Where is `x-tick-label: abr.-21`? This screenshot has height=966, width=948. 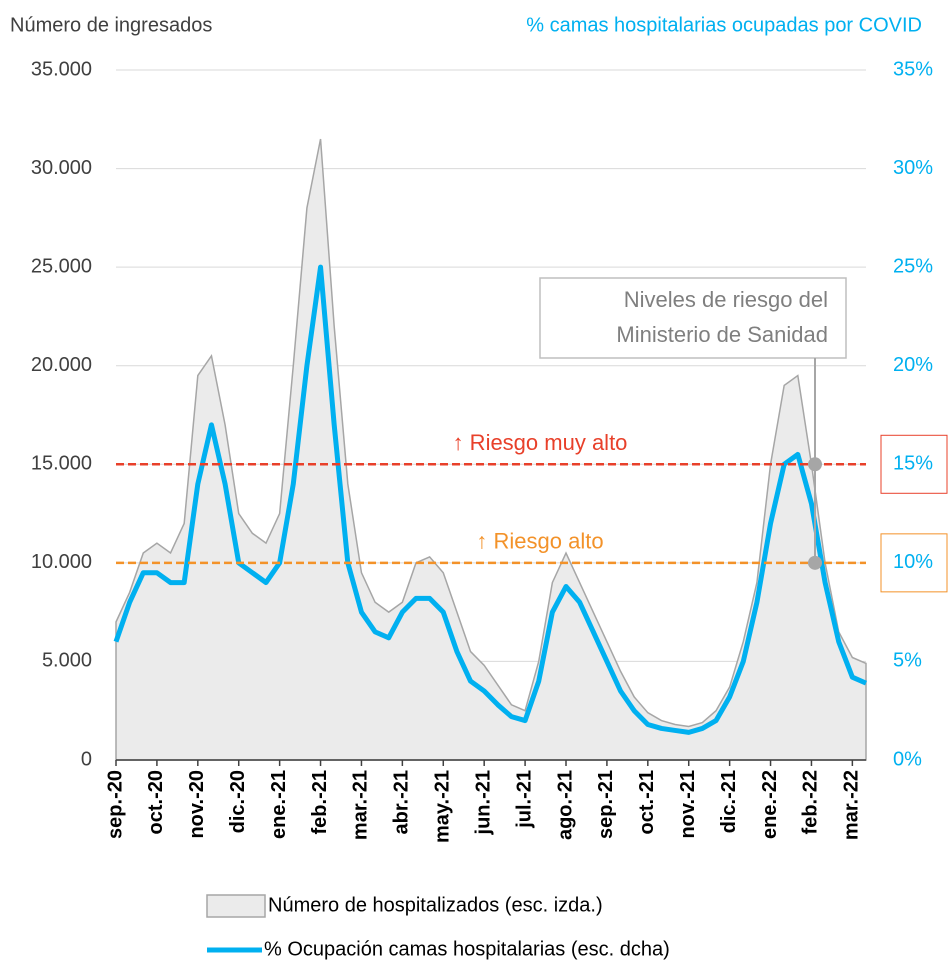
x-tick-label: abr.-21 is located at coordinates (402, 802).